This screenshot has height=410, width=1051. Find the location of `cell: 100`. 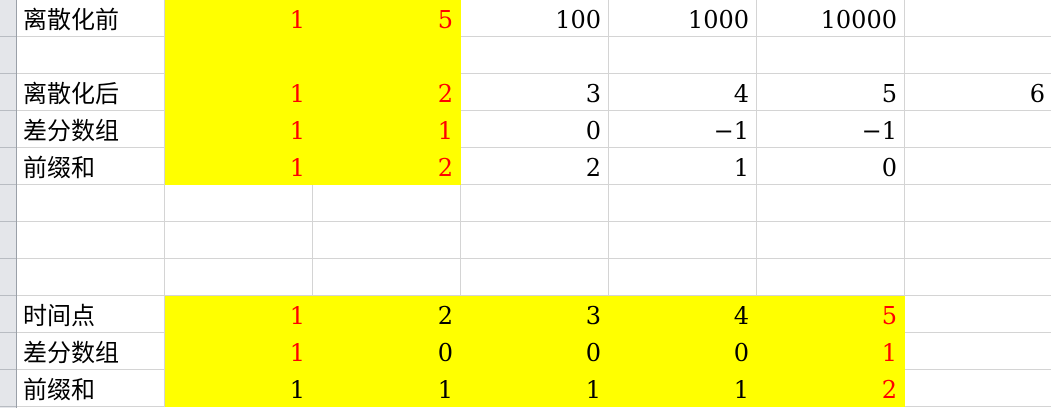

cell: 100 is located at coordinates (535, 18).